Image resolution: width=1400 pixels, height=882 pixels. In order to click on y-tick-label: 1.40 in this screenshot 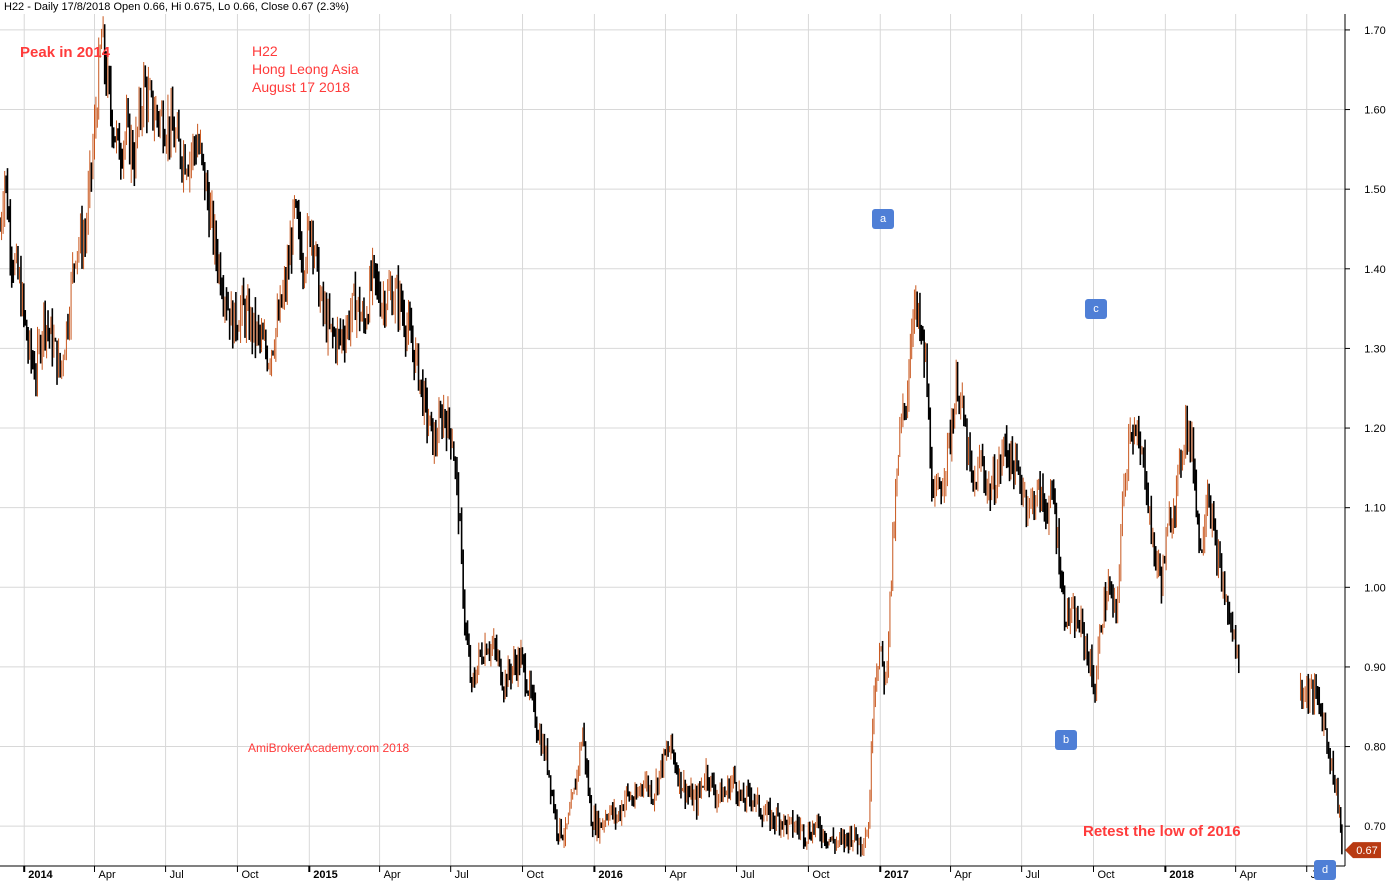, I will do `click(1374, 270)`.